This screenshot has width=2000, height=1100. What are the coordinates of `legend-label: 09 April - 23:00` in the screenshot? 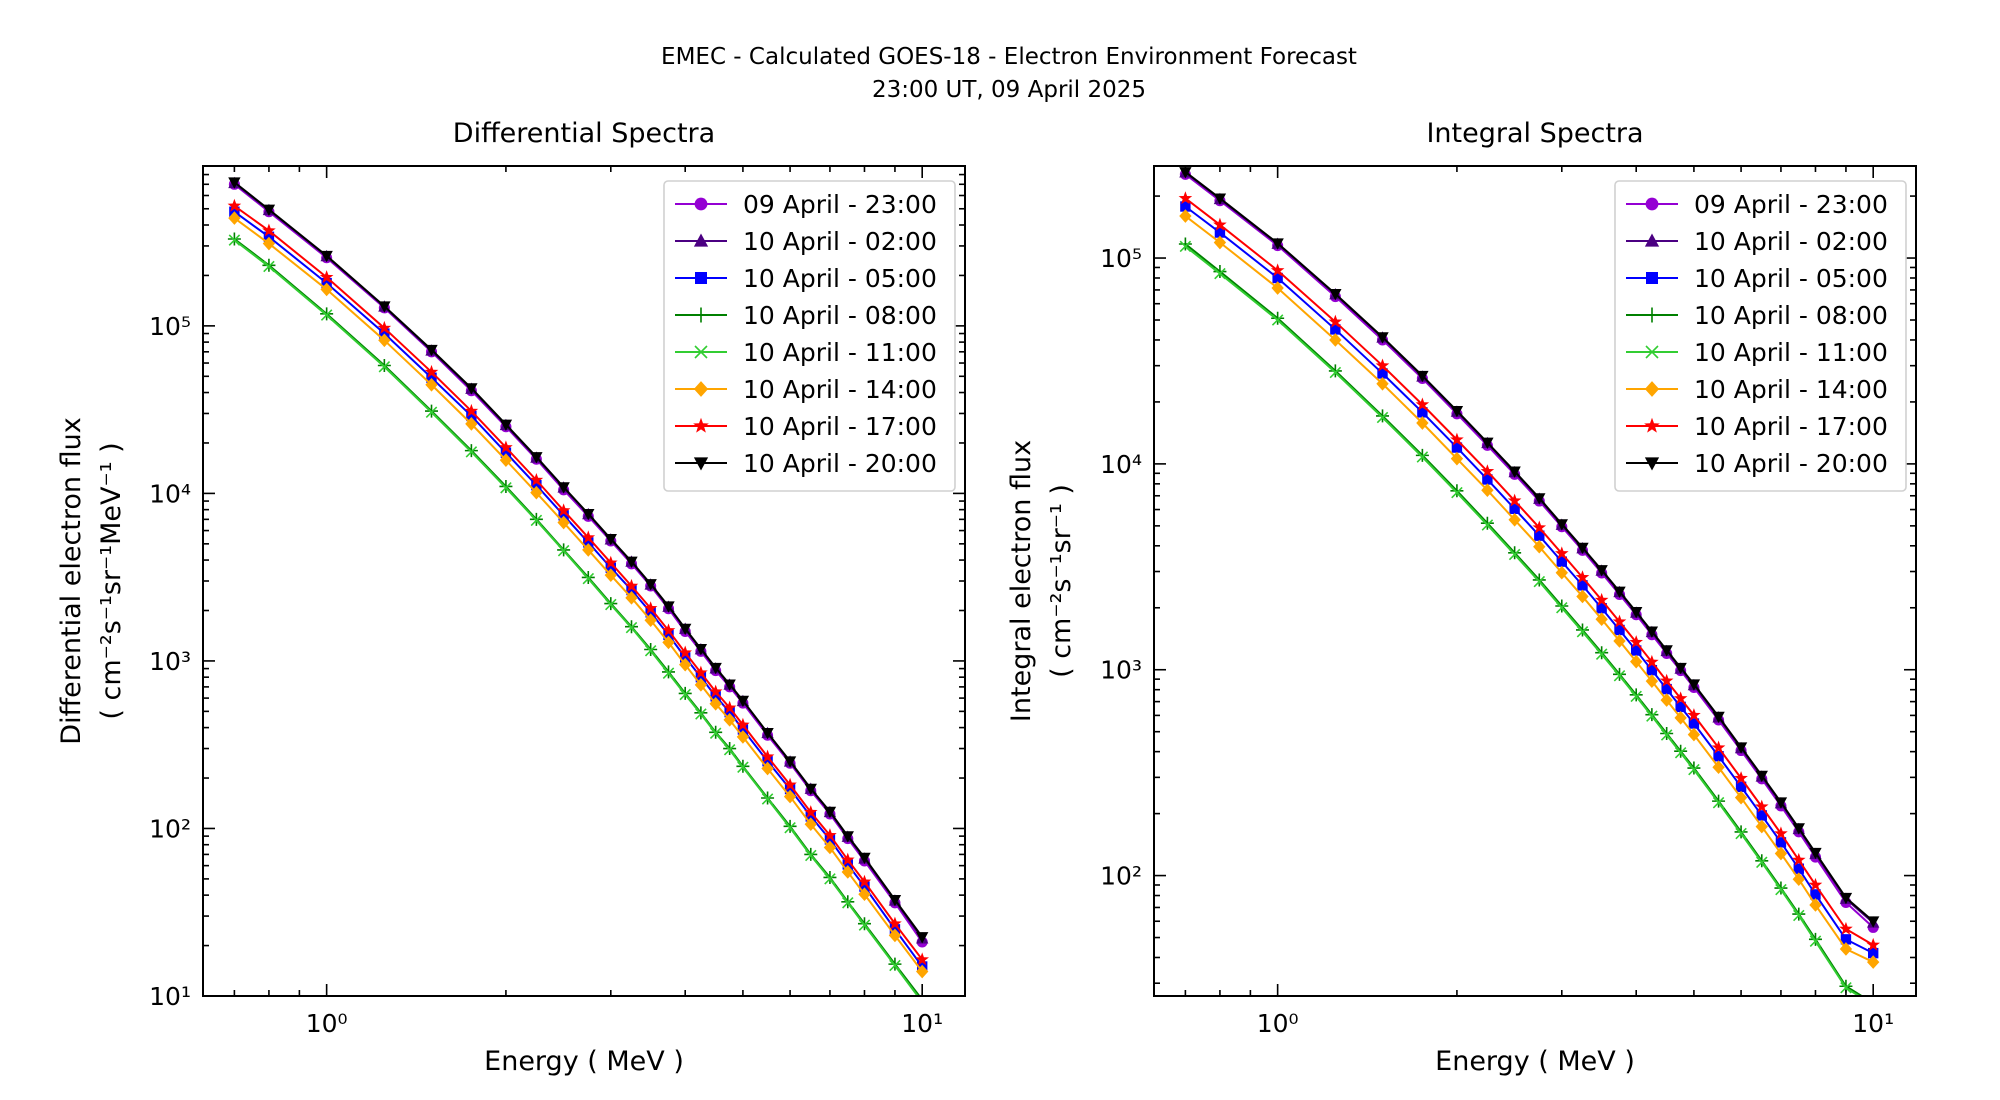 It's located at (840, 204).